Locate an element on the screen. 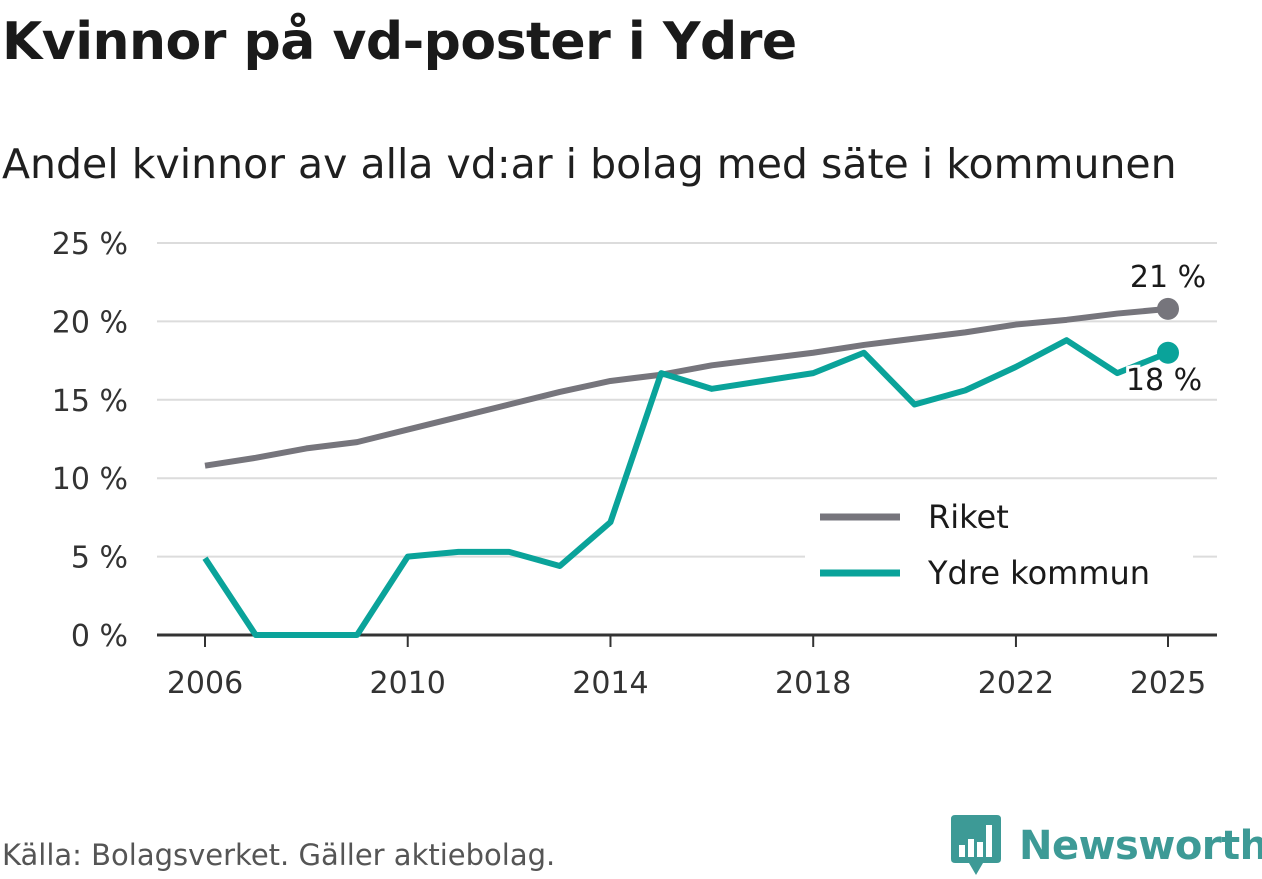  y-tick-label: 10 % is located at coordinates (90, 479).